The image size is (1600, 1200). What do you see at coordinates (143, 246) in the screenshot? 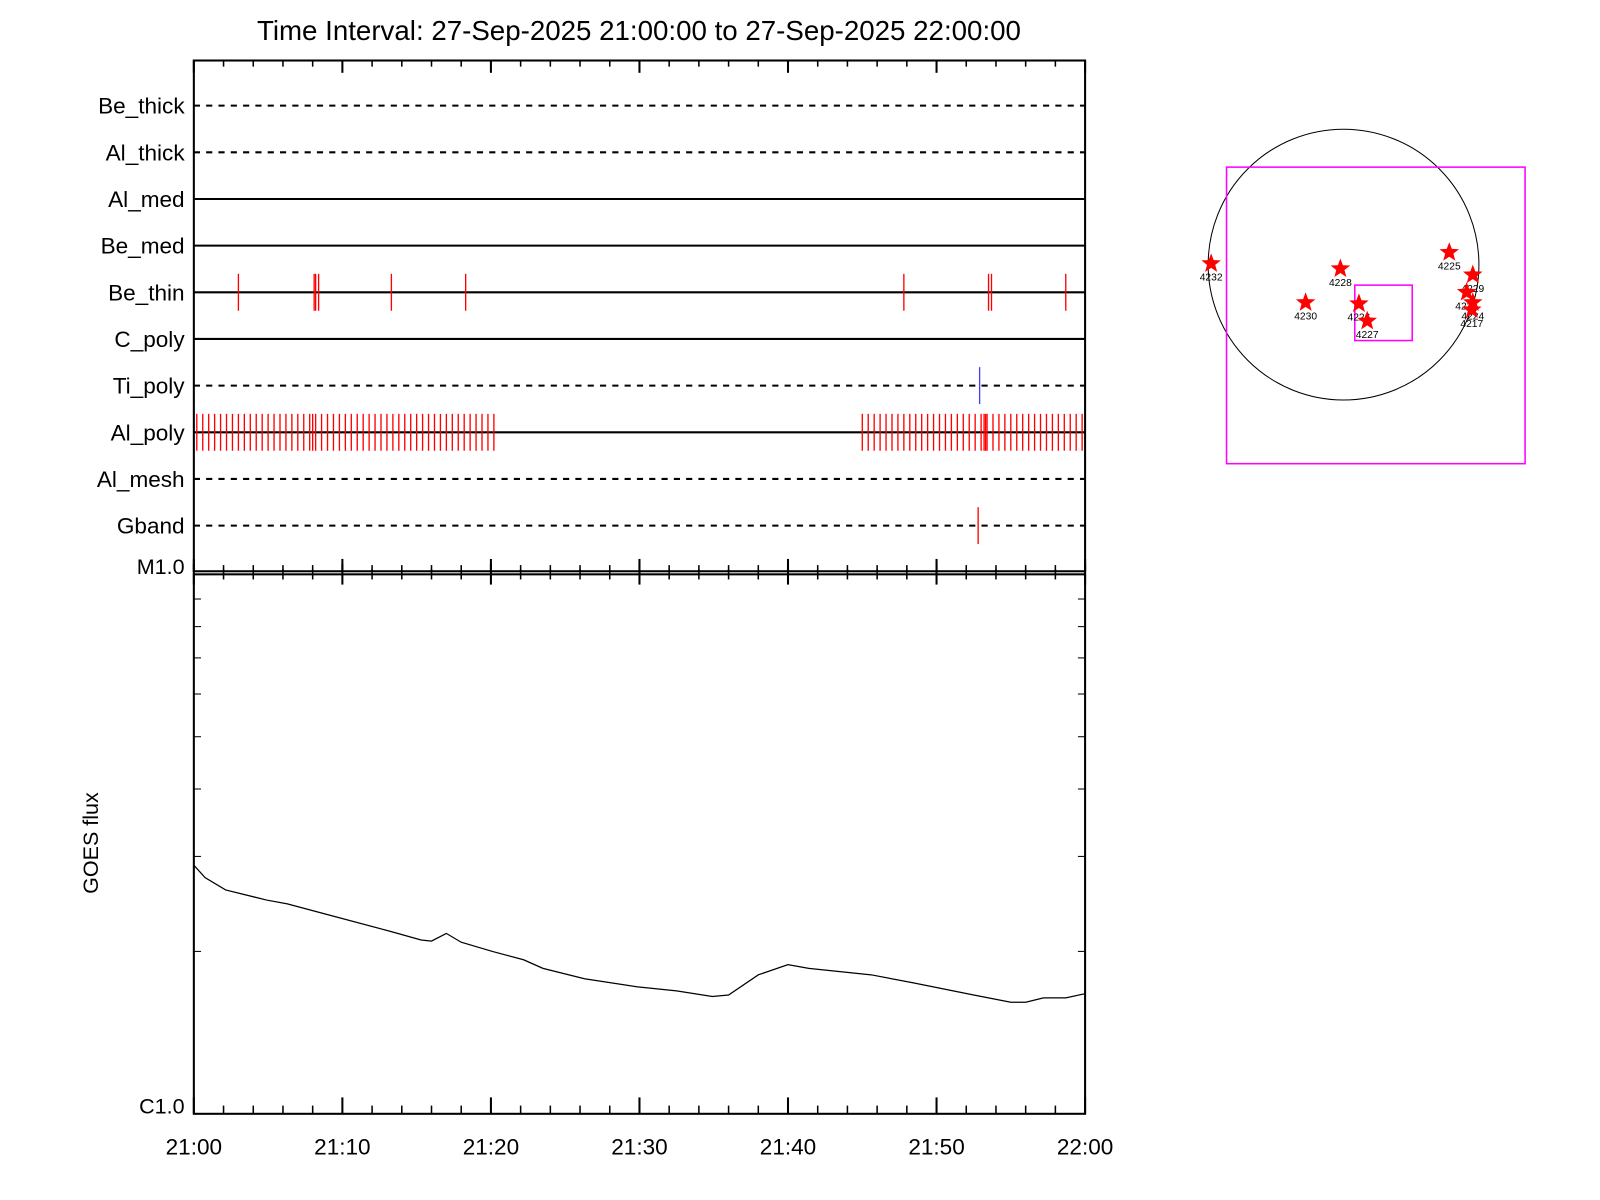
I see `row-label: Be_med` at bounding box center [143, 246].